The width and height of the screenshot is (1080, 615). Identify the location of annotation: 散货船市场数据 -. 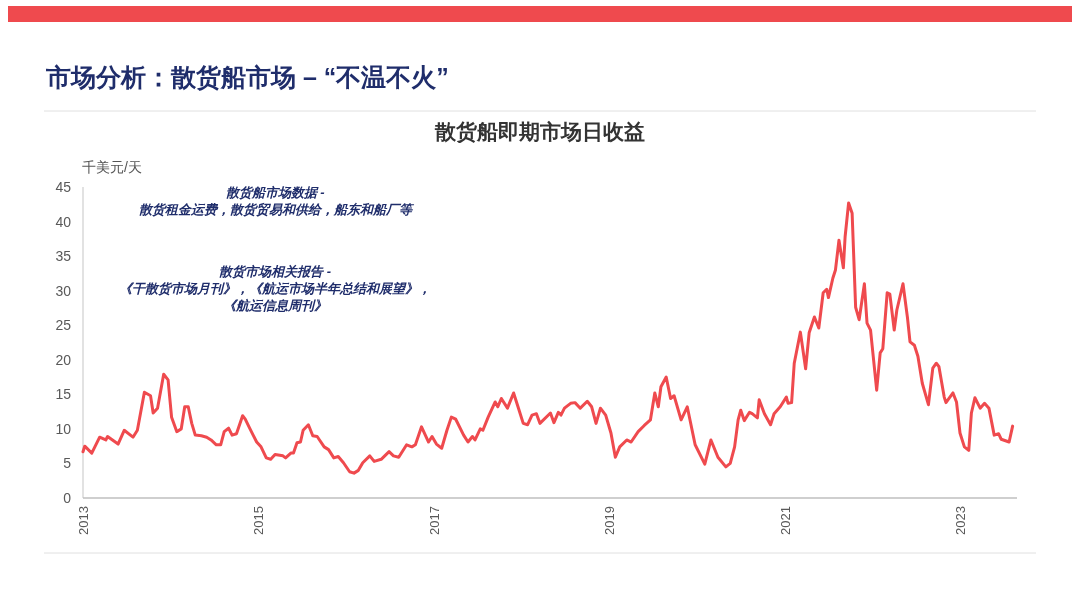
(275, 192).